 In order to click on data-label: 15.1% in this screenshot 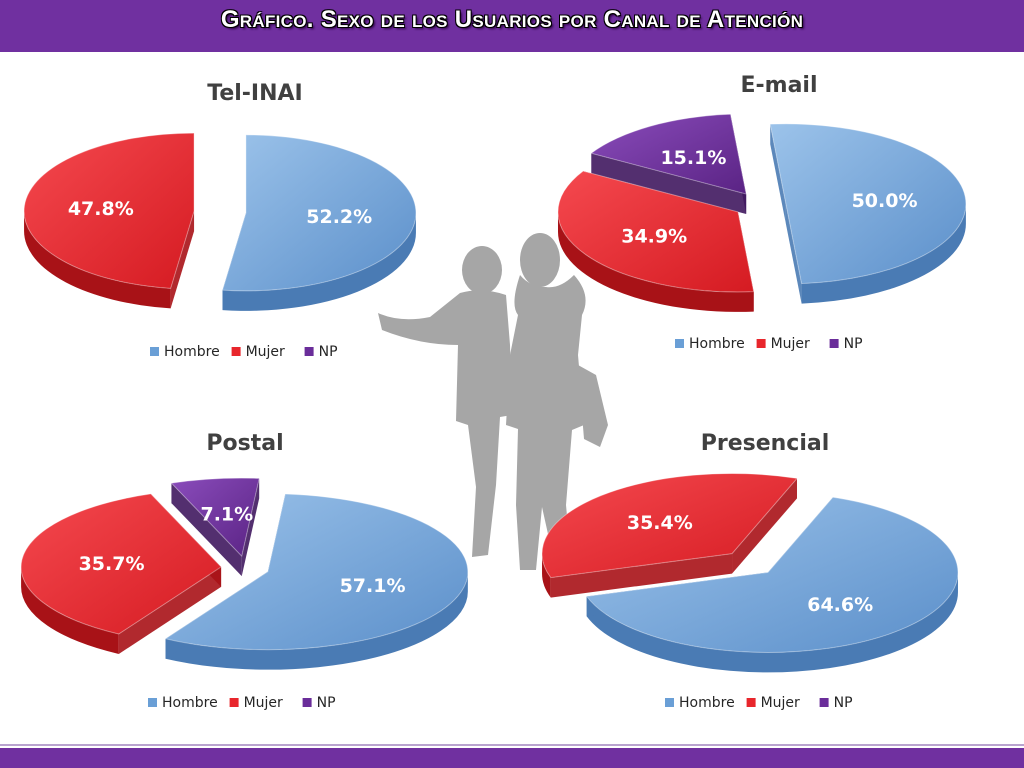, I will do `click(693, 158)`.